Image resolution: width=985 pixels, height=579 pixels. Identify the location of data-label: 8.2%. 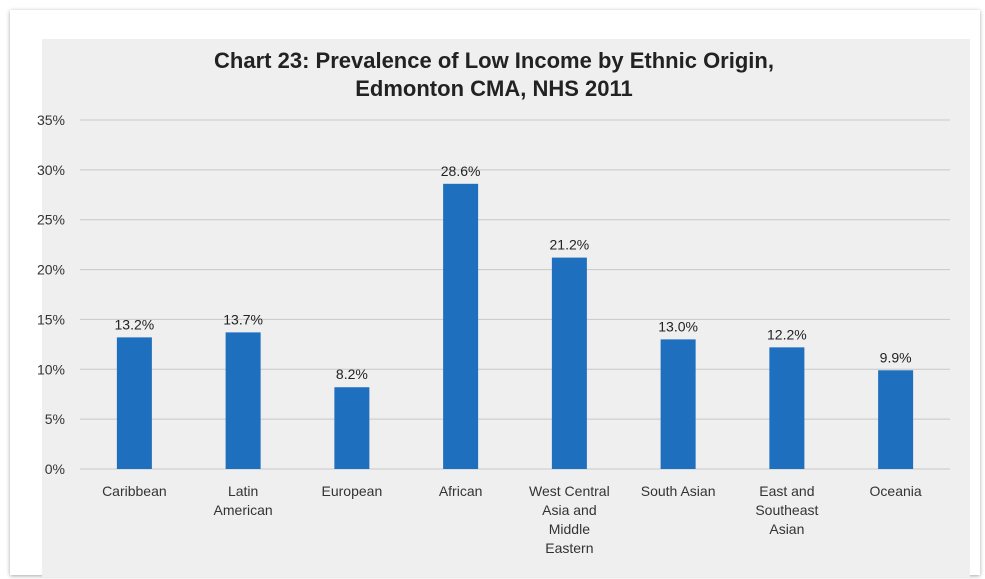
(352, 374).